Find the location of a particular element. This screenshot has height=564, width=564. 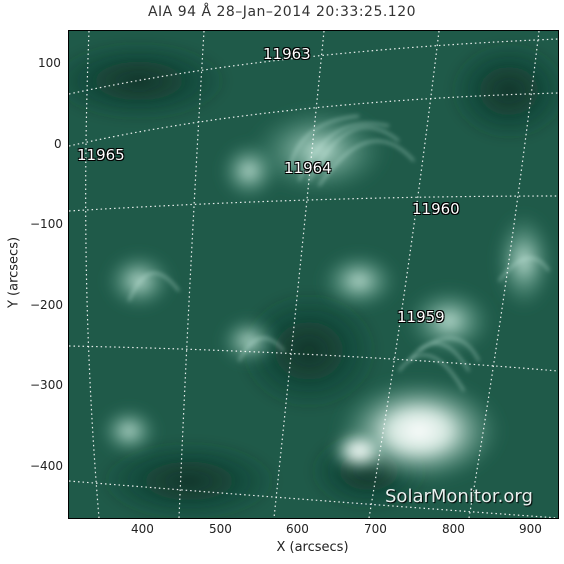

active-region-label: 11965 is located at coordinates (101, 155).